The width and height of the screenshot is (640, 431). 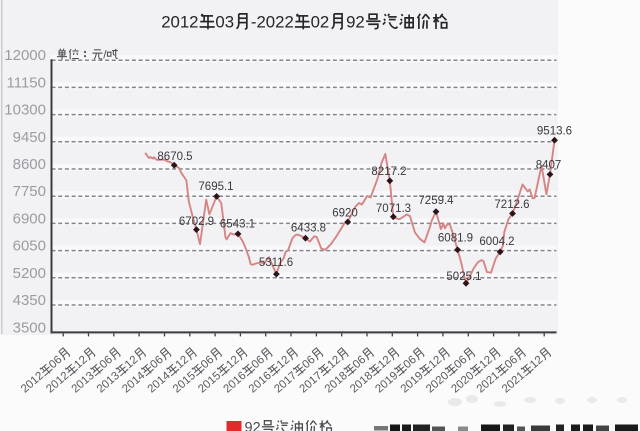 I want to click on svg-text: 8407, so click(x=549, y=165).